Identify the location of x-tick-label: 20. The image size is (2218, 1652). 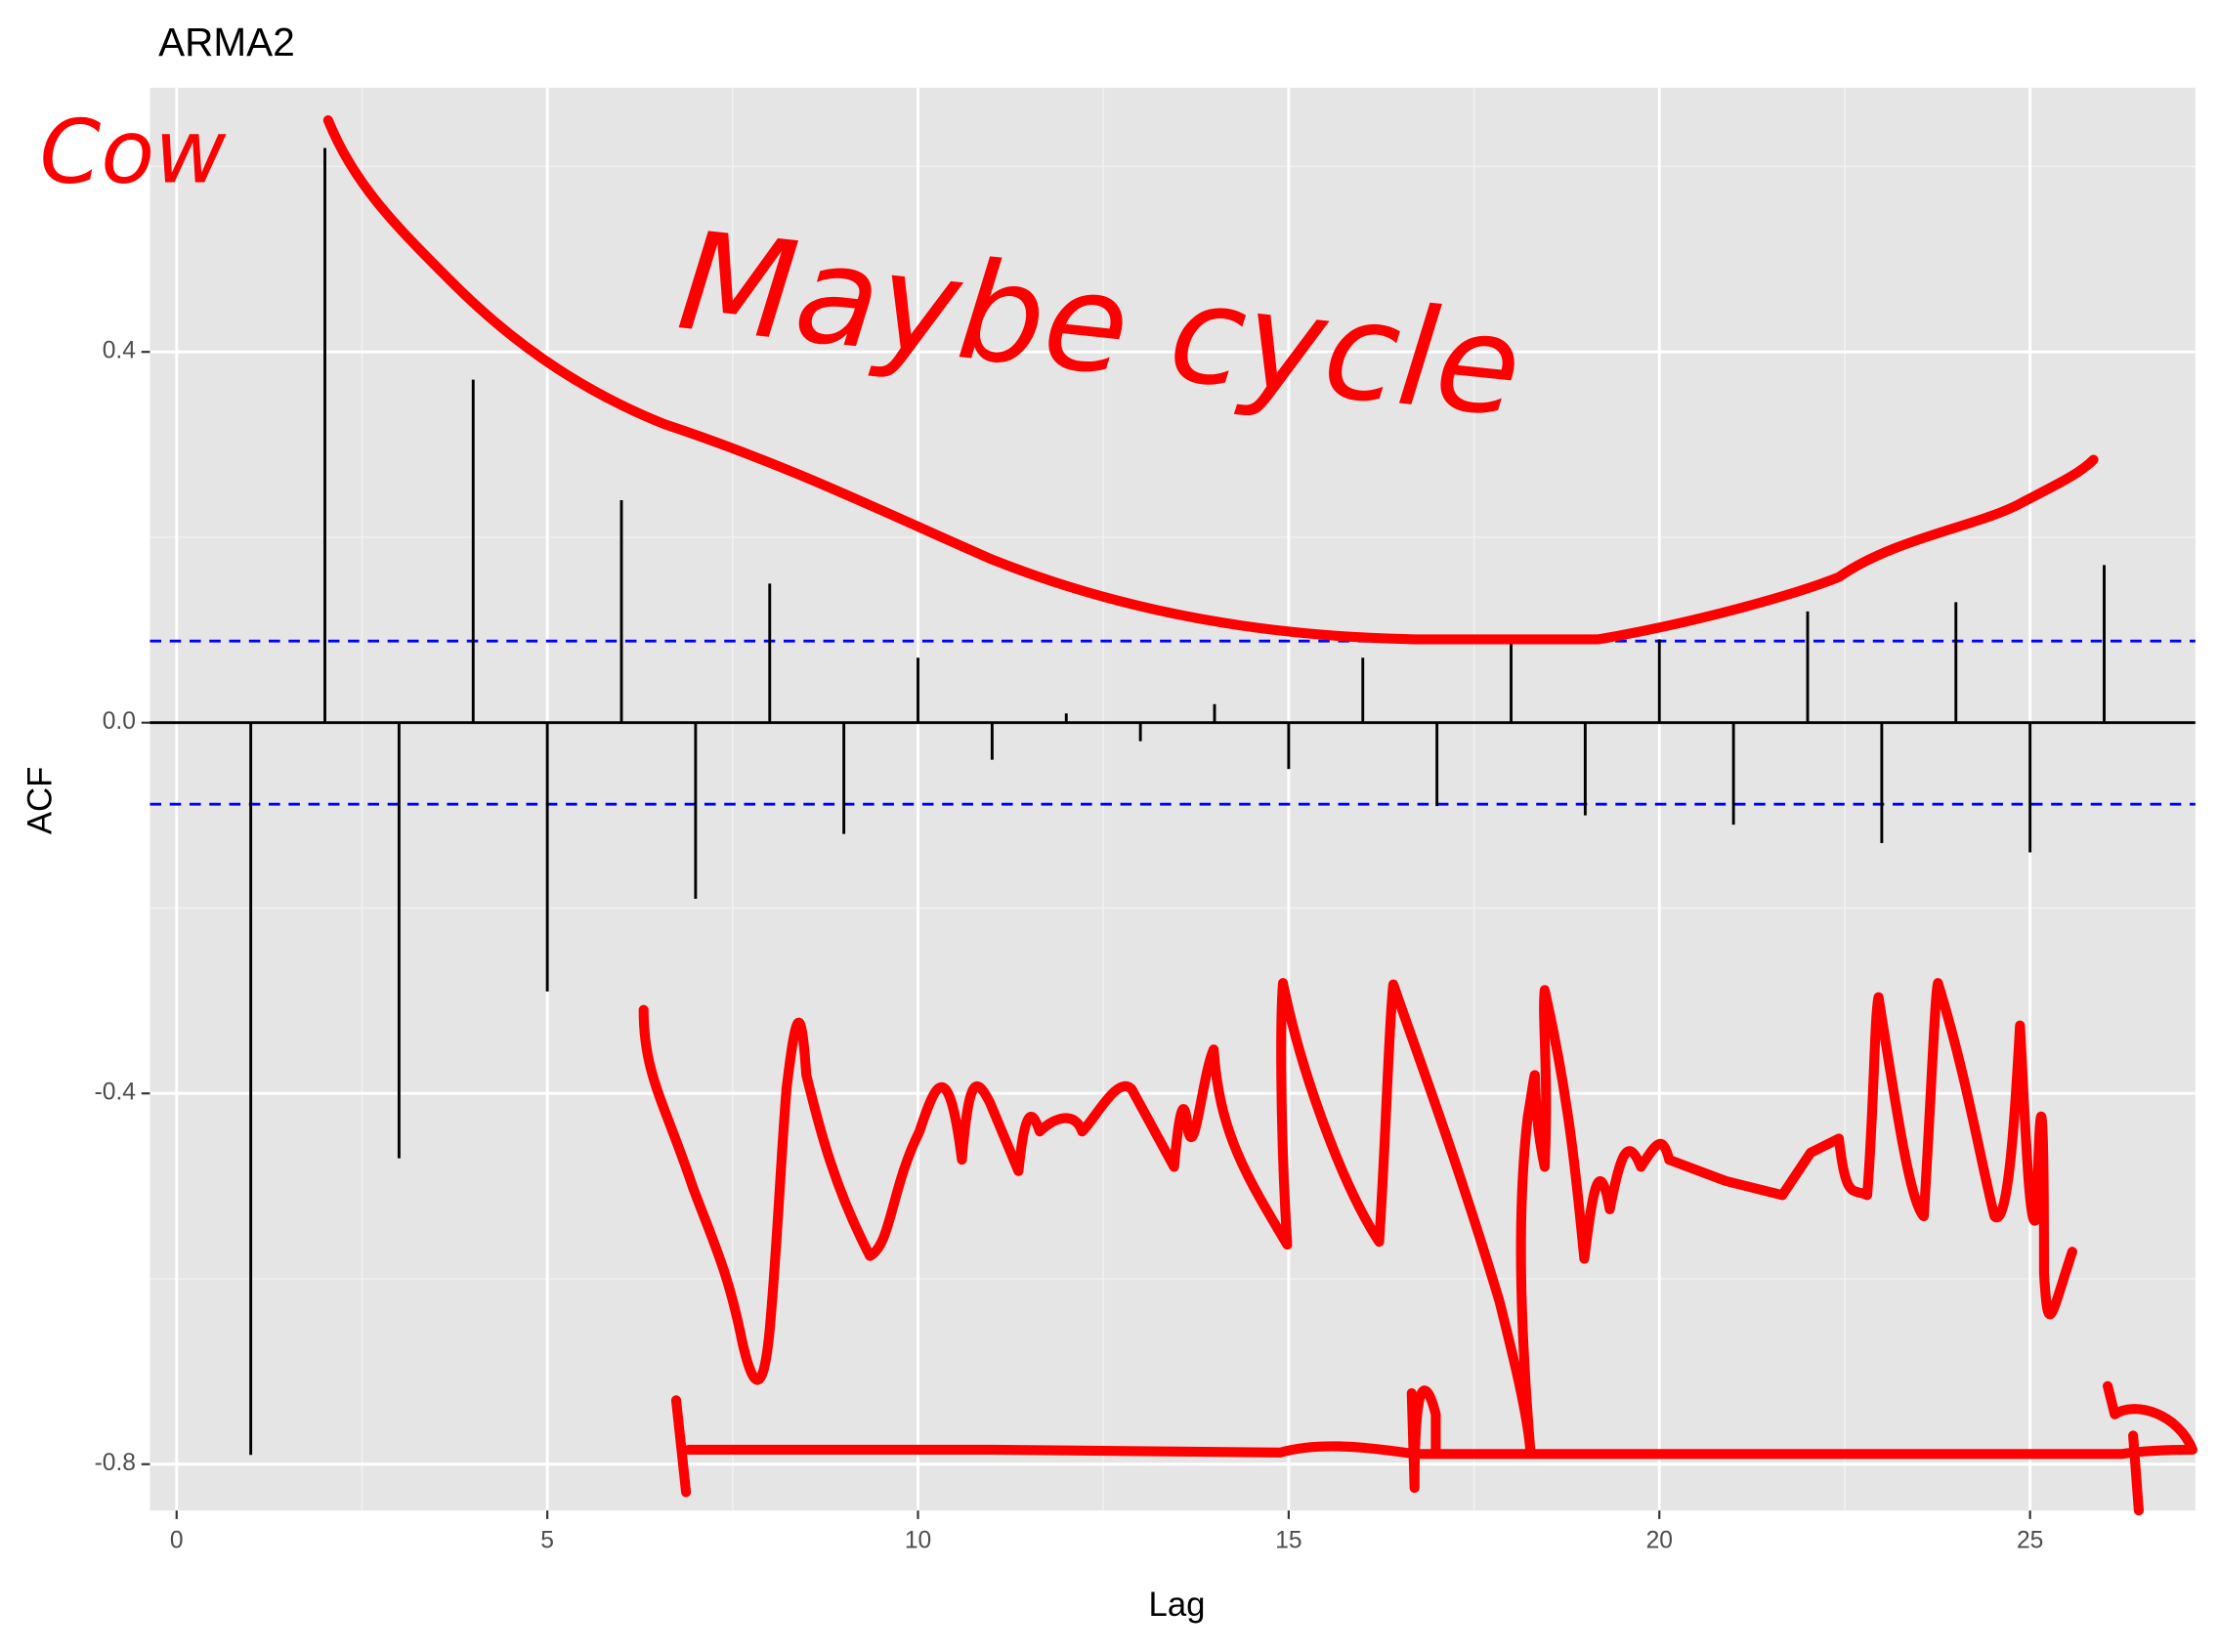
(1659, 1541).